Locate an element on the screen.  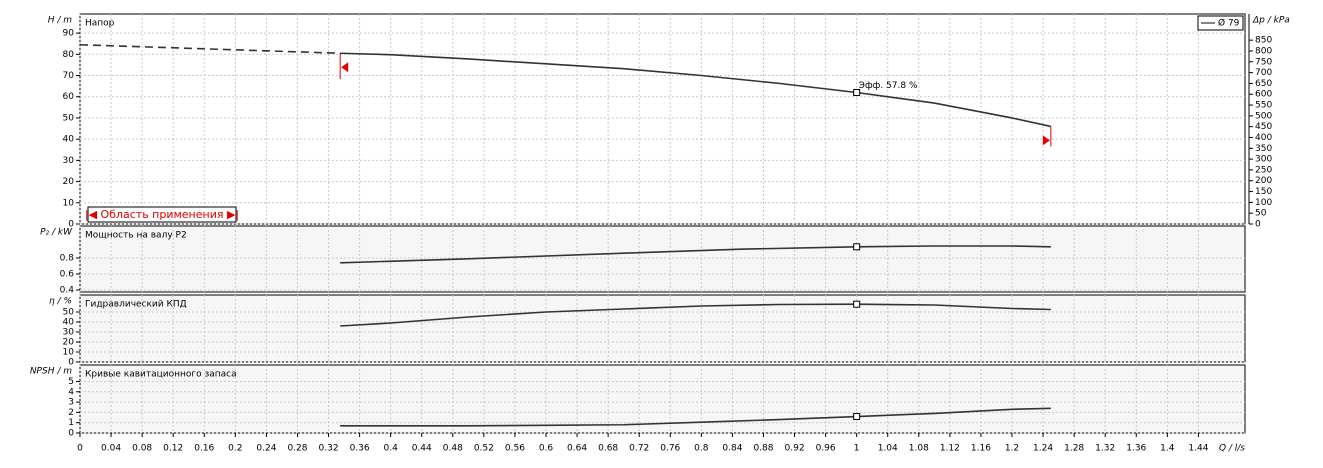
range-button-label: |◀ Область применения ▶| is located at coordinates (162, 214).